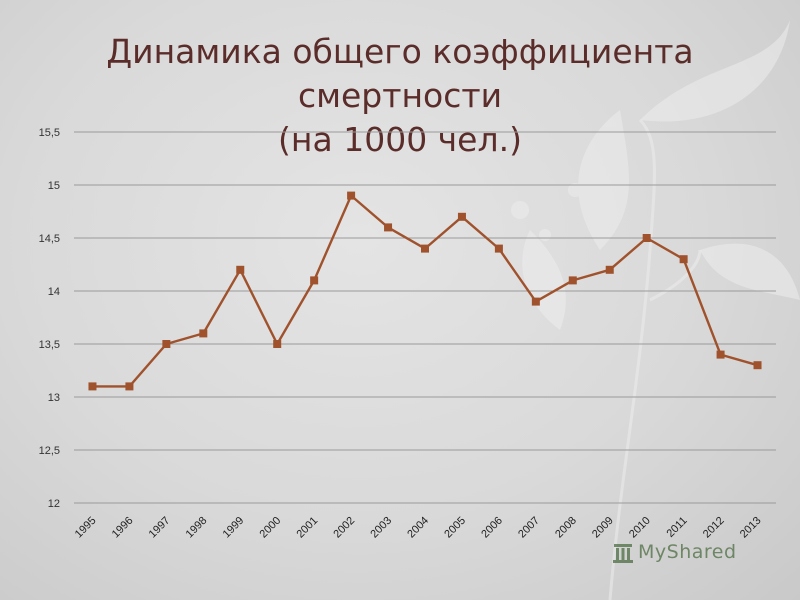 Image resolution: width=800 pixels, height=600 pixels. I want to click on x-tick-label: 1999, so click(234, 528).